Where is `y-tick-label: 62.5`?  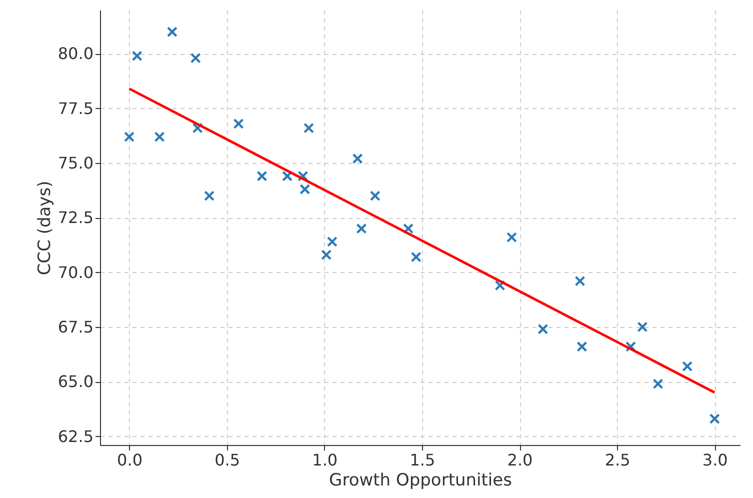
y-tick-label: 62.5 is located at coordinates (76, 436).